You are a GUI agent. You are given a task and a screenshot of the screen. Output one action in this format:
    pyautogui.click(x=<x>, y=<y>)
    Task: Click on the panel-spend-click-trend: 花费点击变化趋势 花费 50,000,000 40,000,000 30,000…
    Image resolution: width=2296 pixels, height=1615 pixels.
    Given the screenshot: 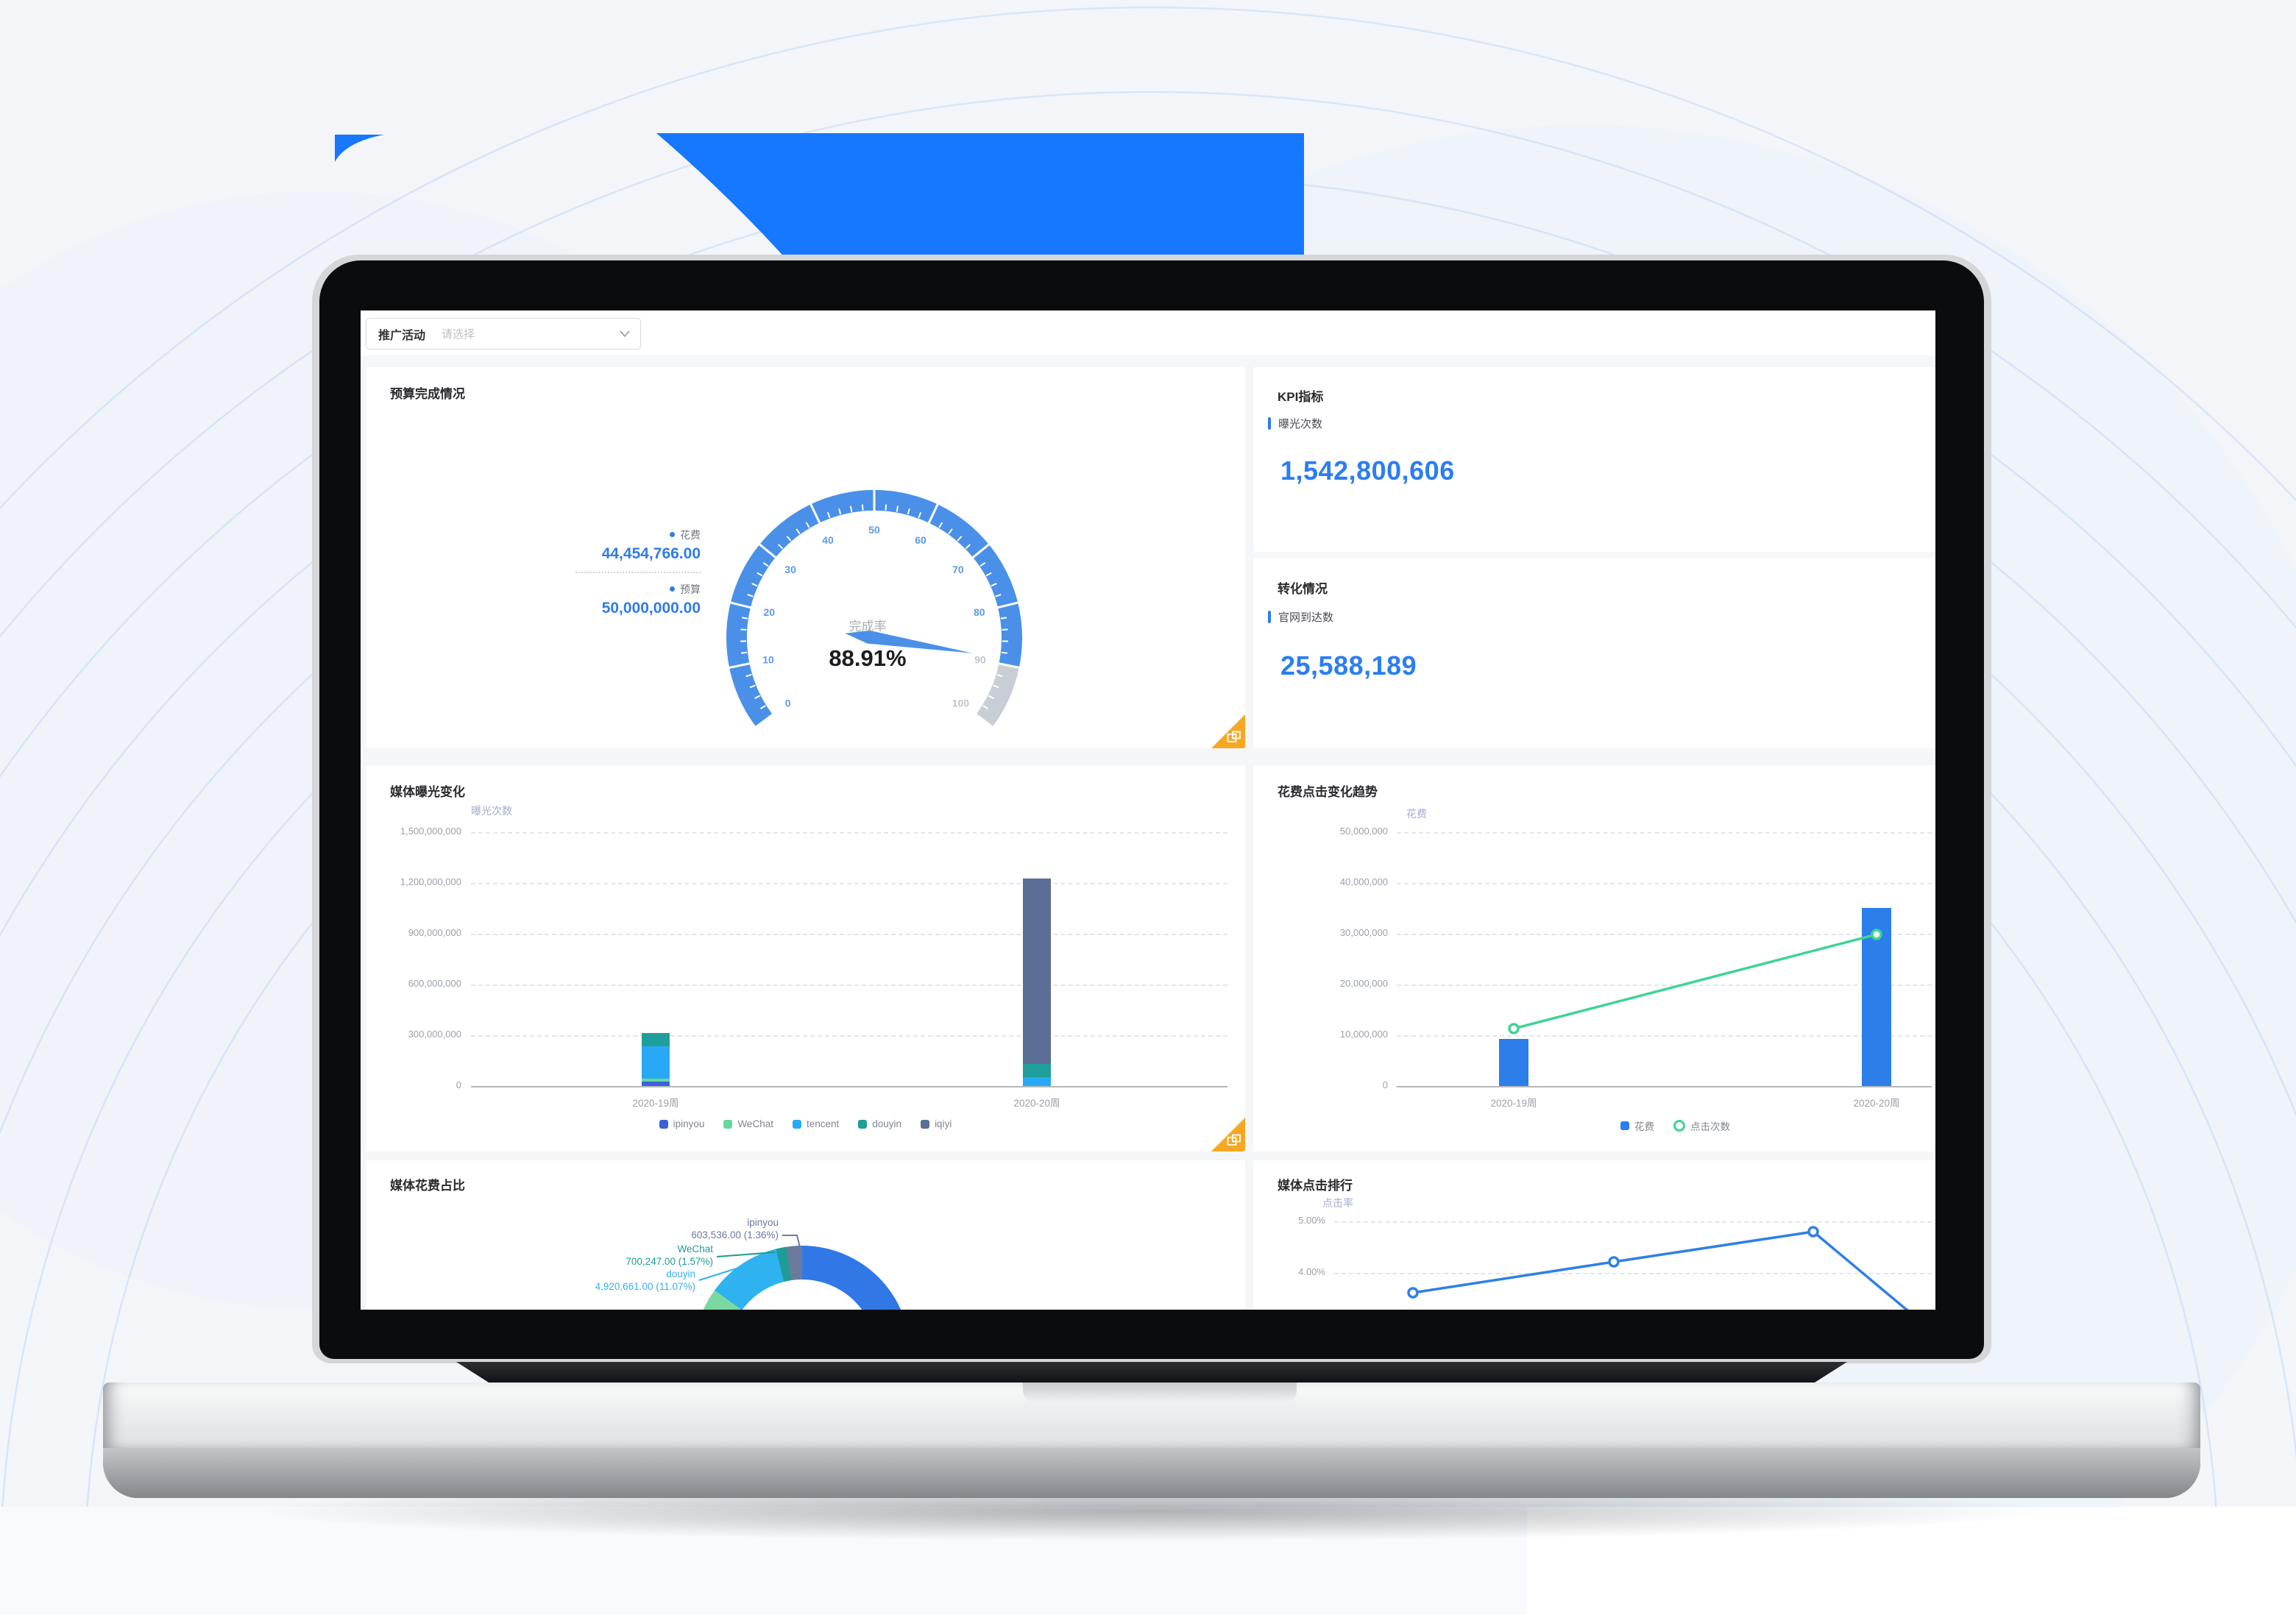 What is the action you would take?
    pyautogui.click(x=1594, y=958)
    